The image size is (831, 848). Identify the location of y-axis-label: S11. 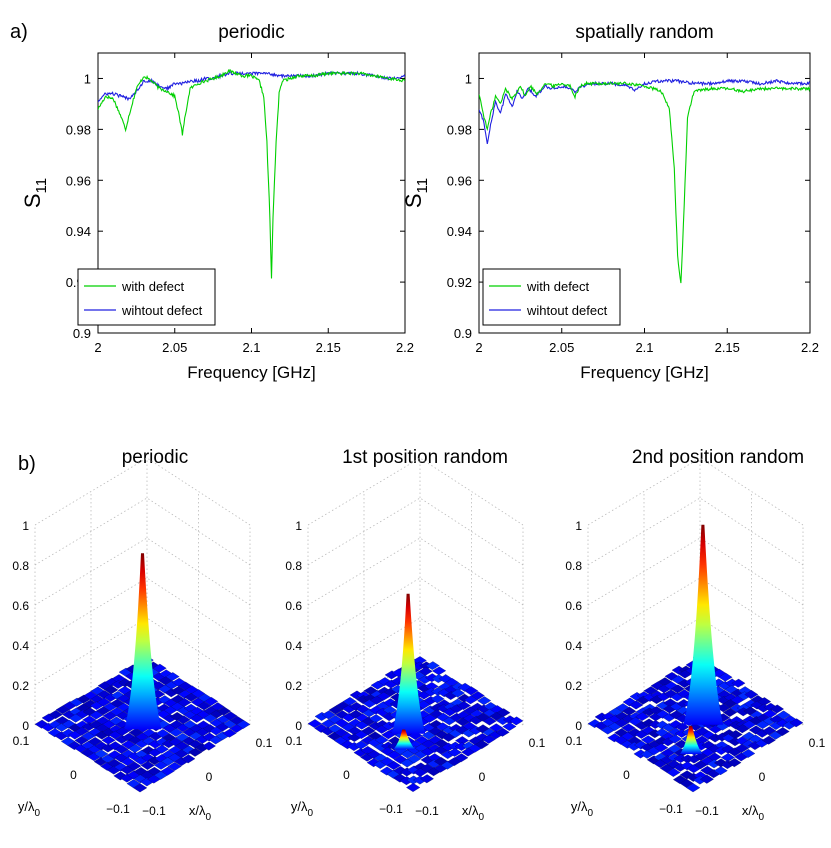
(35, 193).